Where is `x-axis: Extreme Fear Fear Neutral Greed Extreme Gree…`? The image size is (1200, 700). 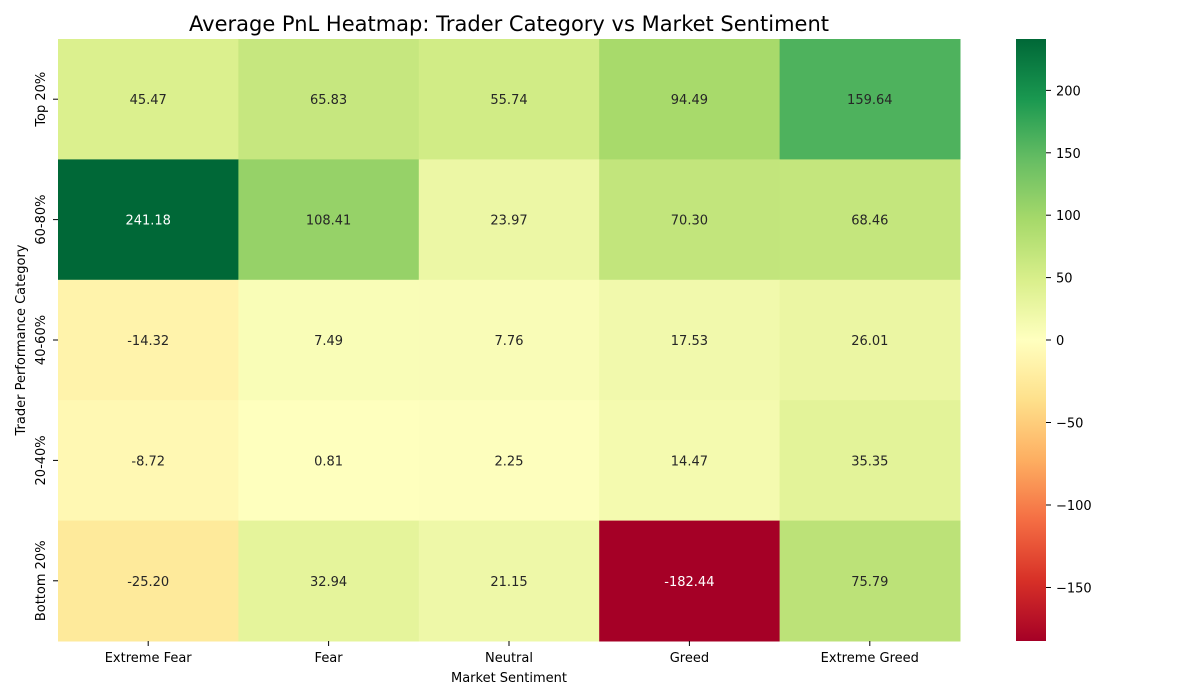 x-axis: Extreme Fear Fear Neutral Greed Extreme Gree… is located at coordinates (512, 653).